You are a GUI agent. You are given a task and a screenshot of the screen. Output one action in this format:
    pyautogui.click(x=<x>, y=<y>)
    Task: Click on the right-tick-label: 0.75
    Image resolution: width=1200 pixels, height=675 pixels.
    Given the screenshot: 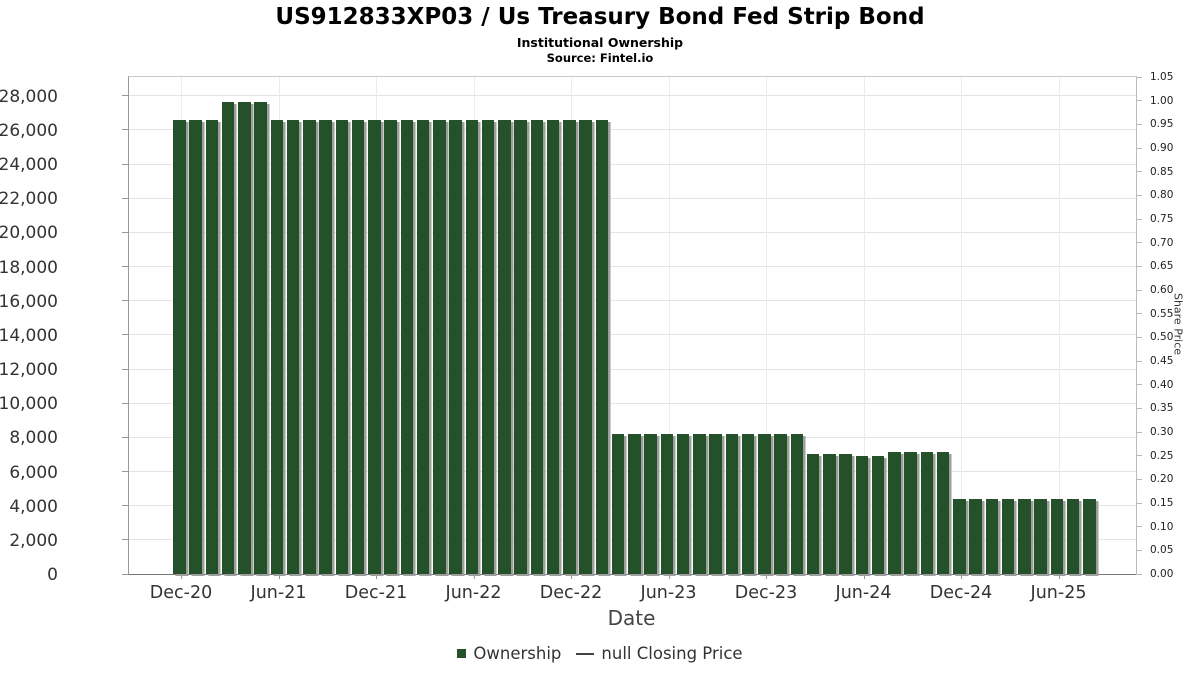 What is the action you would take?
    pyautogui.click(x=1162, y=219)
    